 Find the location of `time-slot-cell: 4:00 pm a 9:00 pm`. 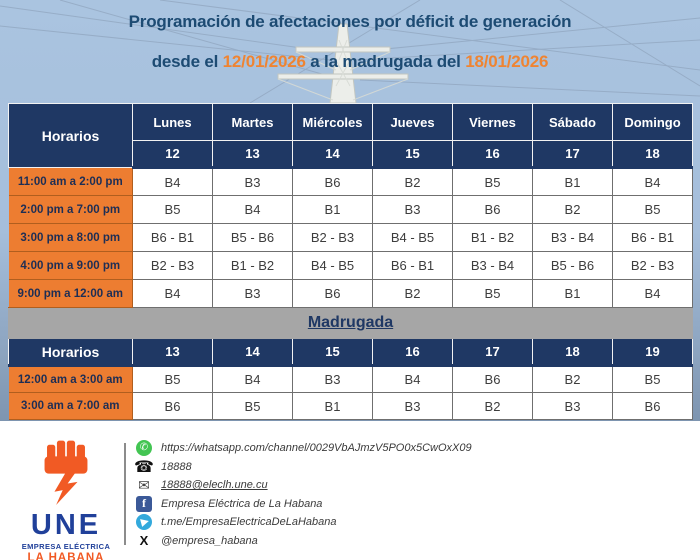

time-slot-cell: 4:00 pm a 9:00 pm is located at coordinates (70, 265).